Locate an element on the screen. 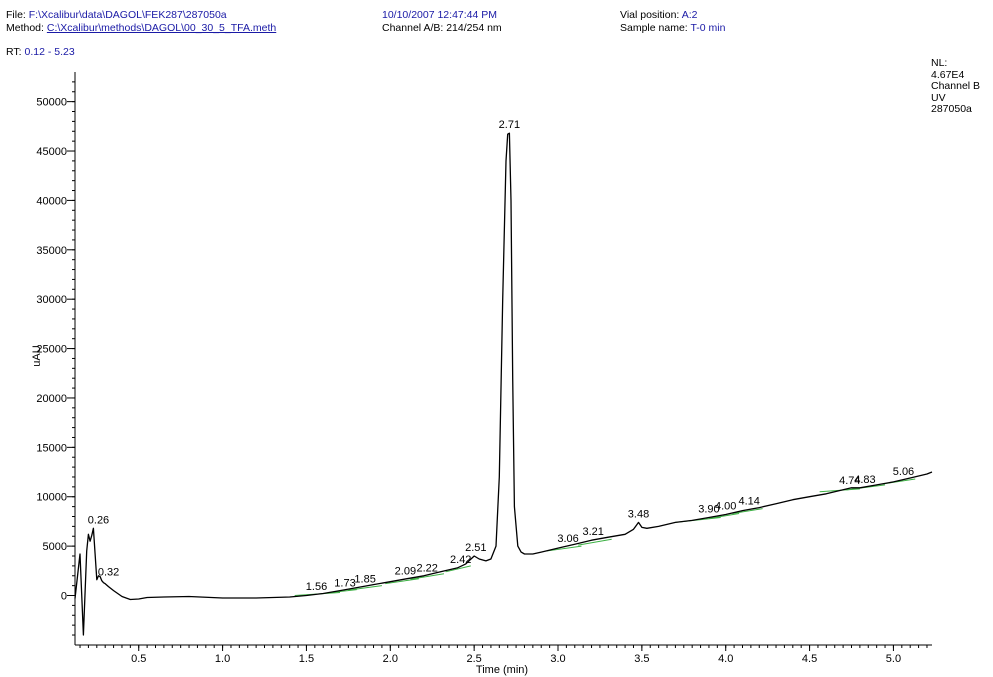  peak-label: 0.26 is located at coordinates (98, 520).